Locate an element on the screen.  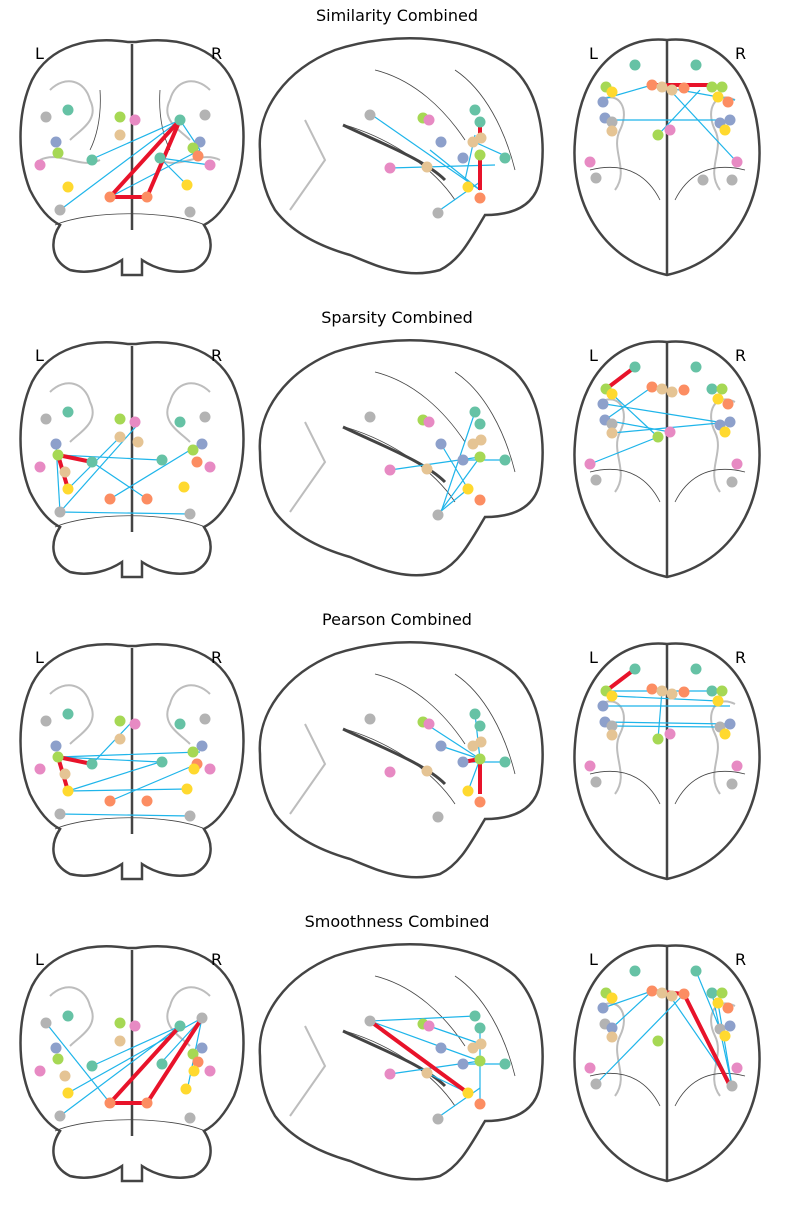
right-label: R is located at coordinates (741, 657).